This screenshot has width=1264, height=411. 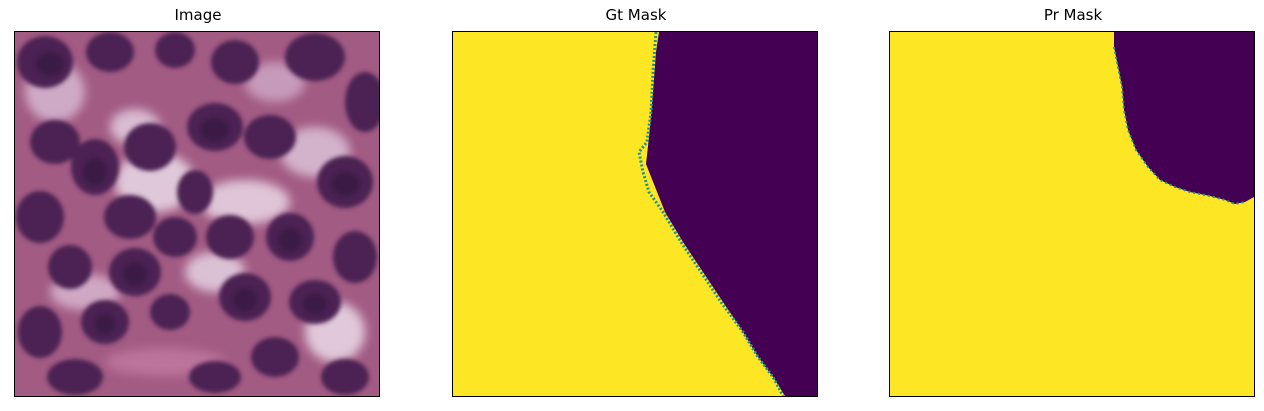 What do you see at coordinates (636, 15) in the screenshot?
I see `panel-title-gt-mask: Gt Mask` at bounding box center [636, 15].